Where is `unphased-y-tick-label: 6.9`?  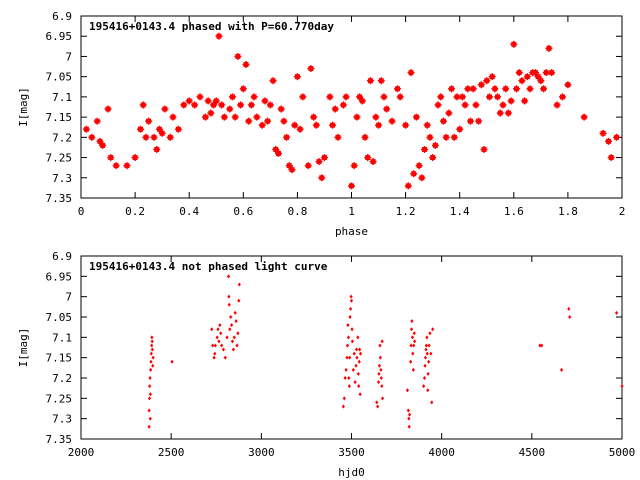
unphased-y-tick-label: 6.9 is located at coordinates (62, 256).